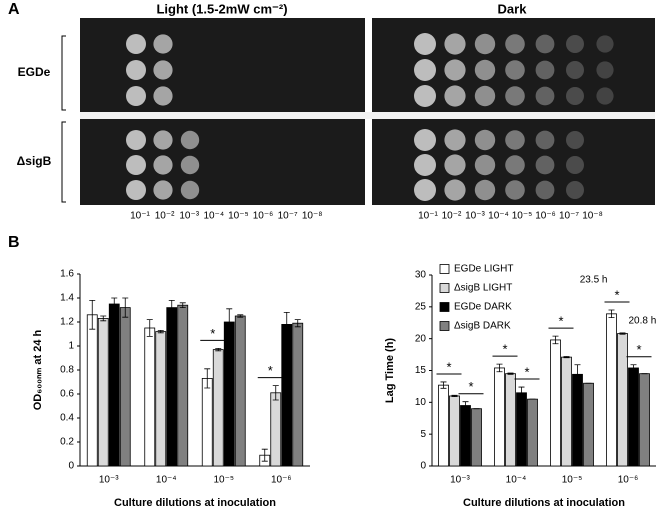 This screenshot has width=660, height=514. What do you see at coordinates (34, 72) in the screenshot?
I see `strain-label: EGDe` at bounding box center [34, 72].